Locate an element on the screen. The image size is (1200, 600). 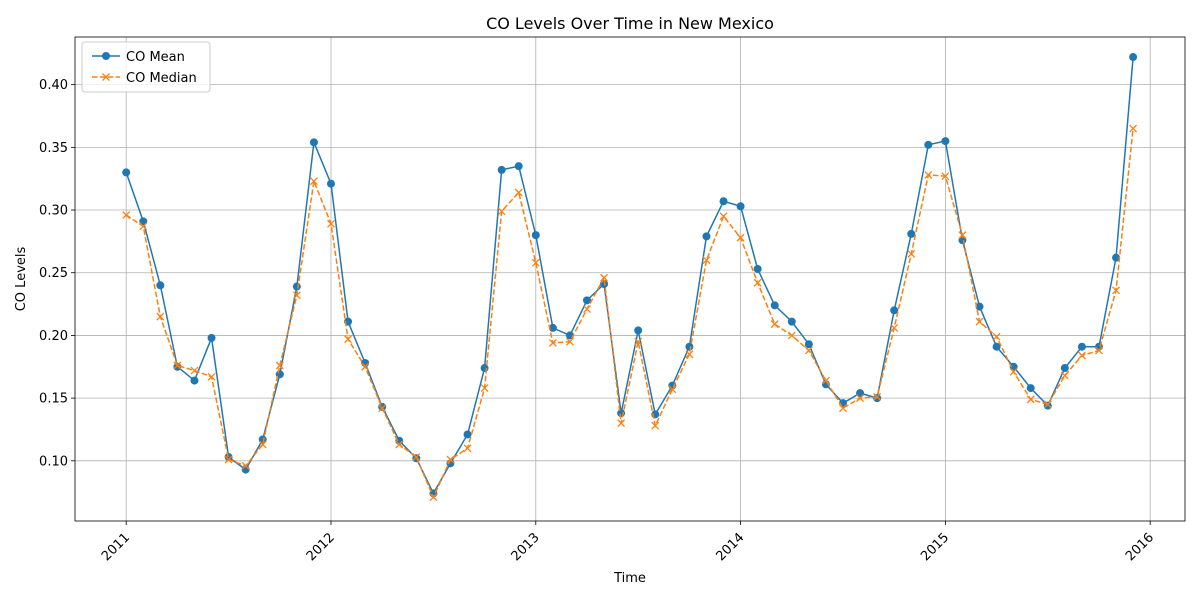
legend-label-co-median: CO Median is located at coordinates (161, 78).